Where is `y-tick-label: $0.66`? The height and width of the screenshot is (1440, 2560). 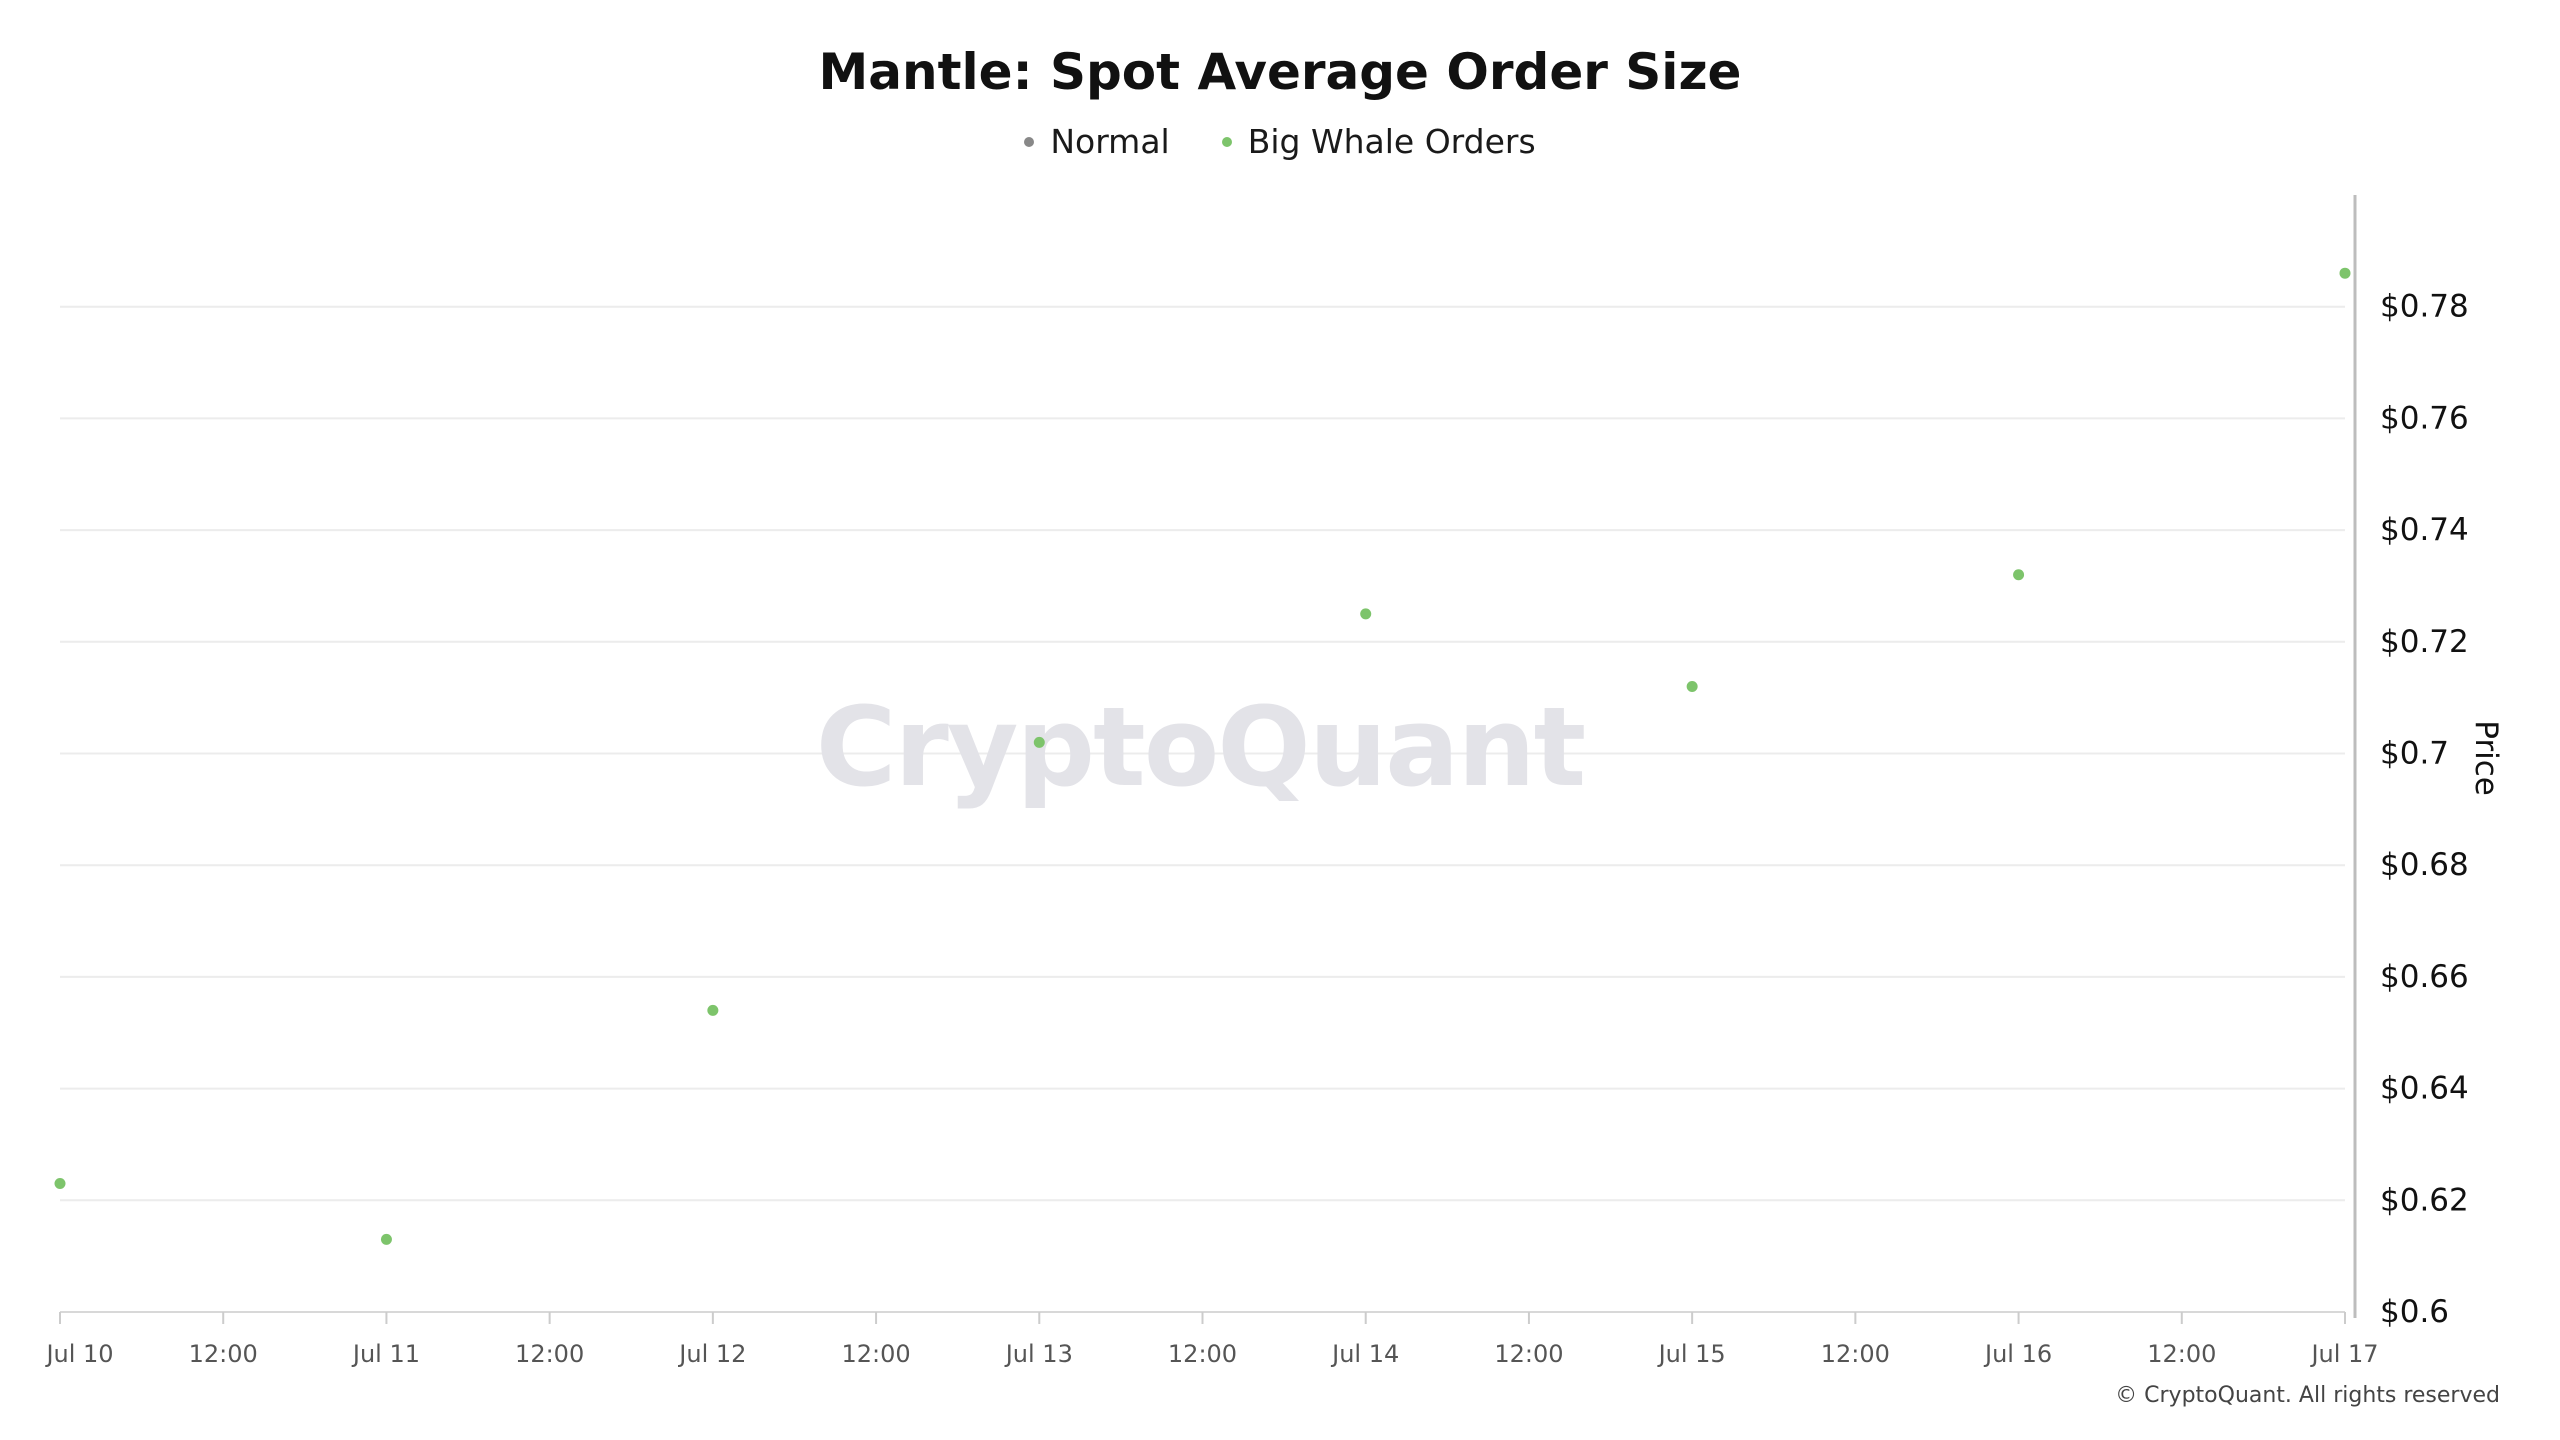
y-tick-label: $0.66 is located at coordinates (2424, 977).